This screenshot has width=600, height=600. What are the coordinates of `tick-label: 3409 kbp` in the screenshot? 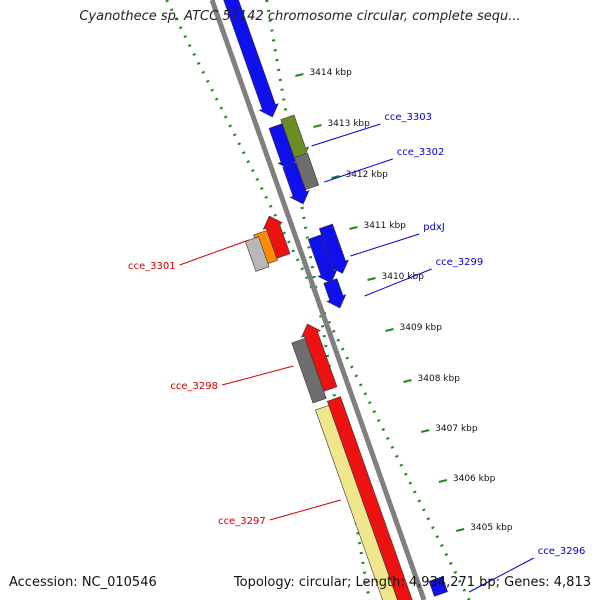 It's located at (421, 328).